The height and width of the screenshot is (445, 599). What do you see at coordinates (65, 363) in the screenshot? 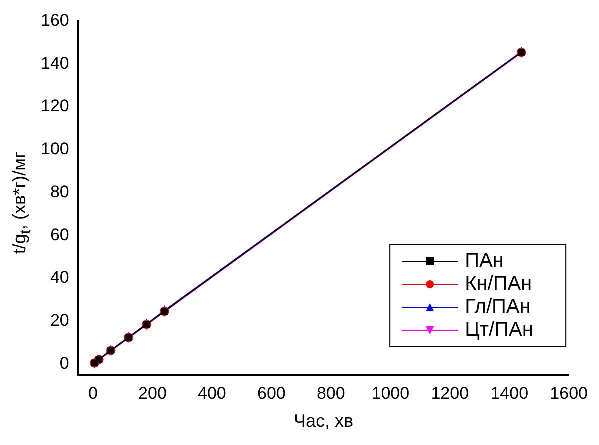
I see `y-tick-label: 0` at bounding box center [65, 363].